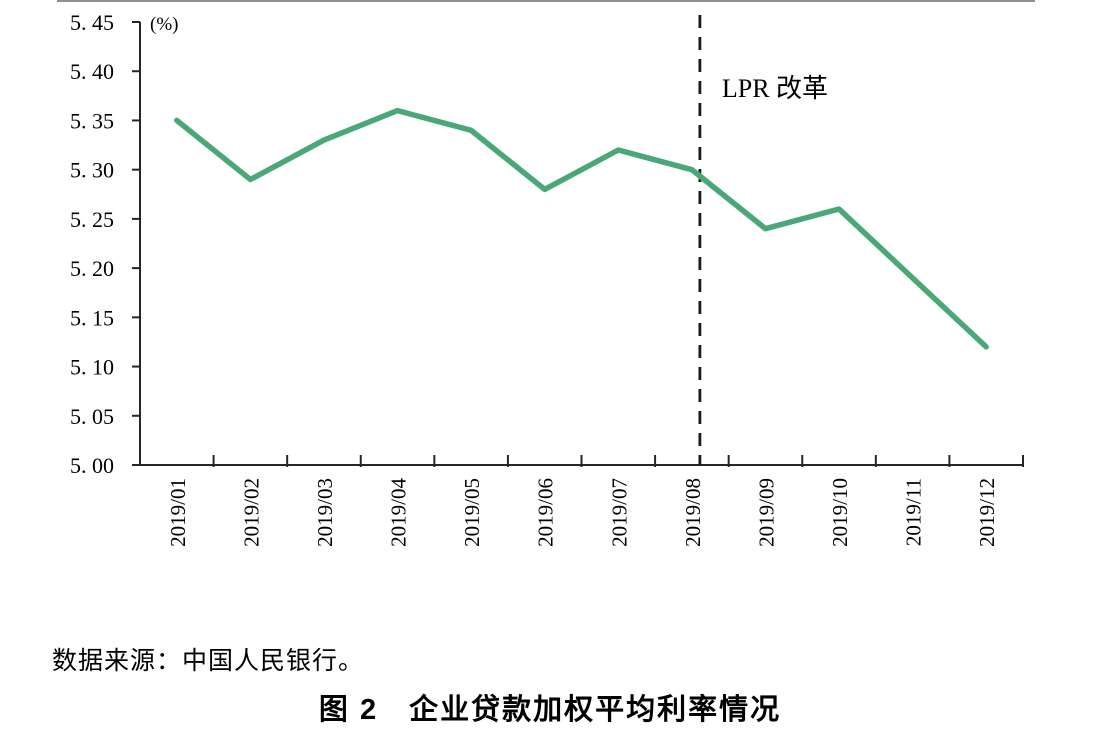  Describe the element at coordinates (178, 512) in the screenshot. I see `x-tick-label: 2019/01` at that location.